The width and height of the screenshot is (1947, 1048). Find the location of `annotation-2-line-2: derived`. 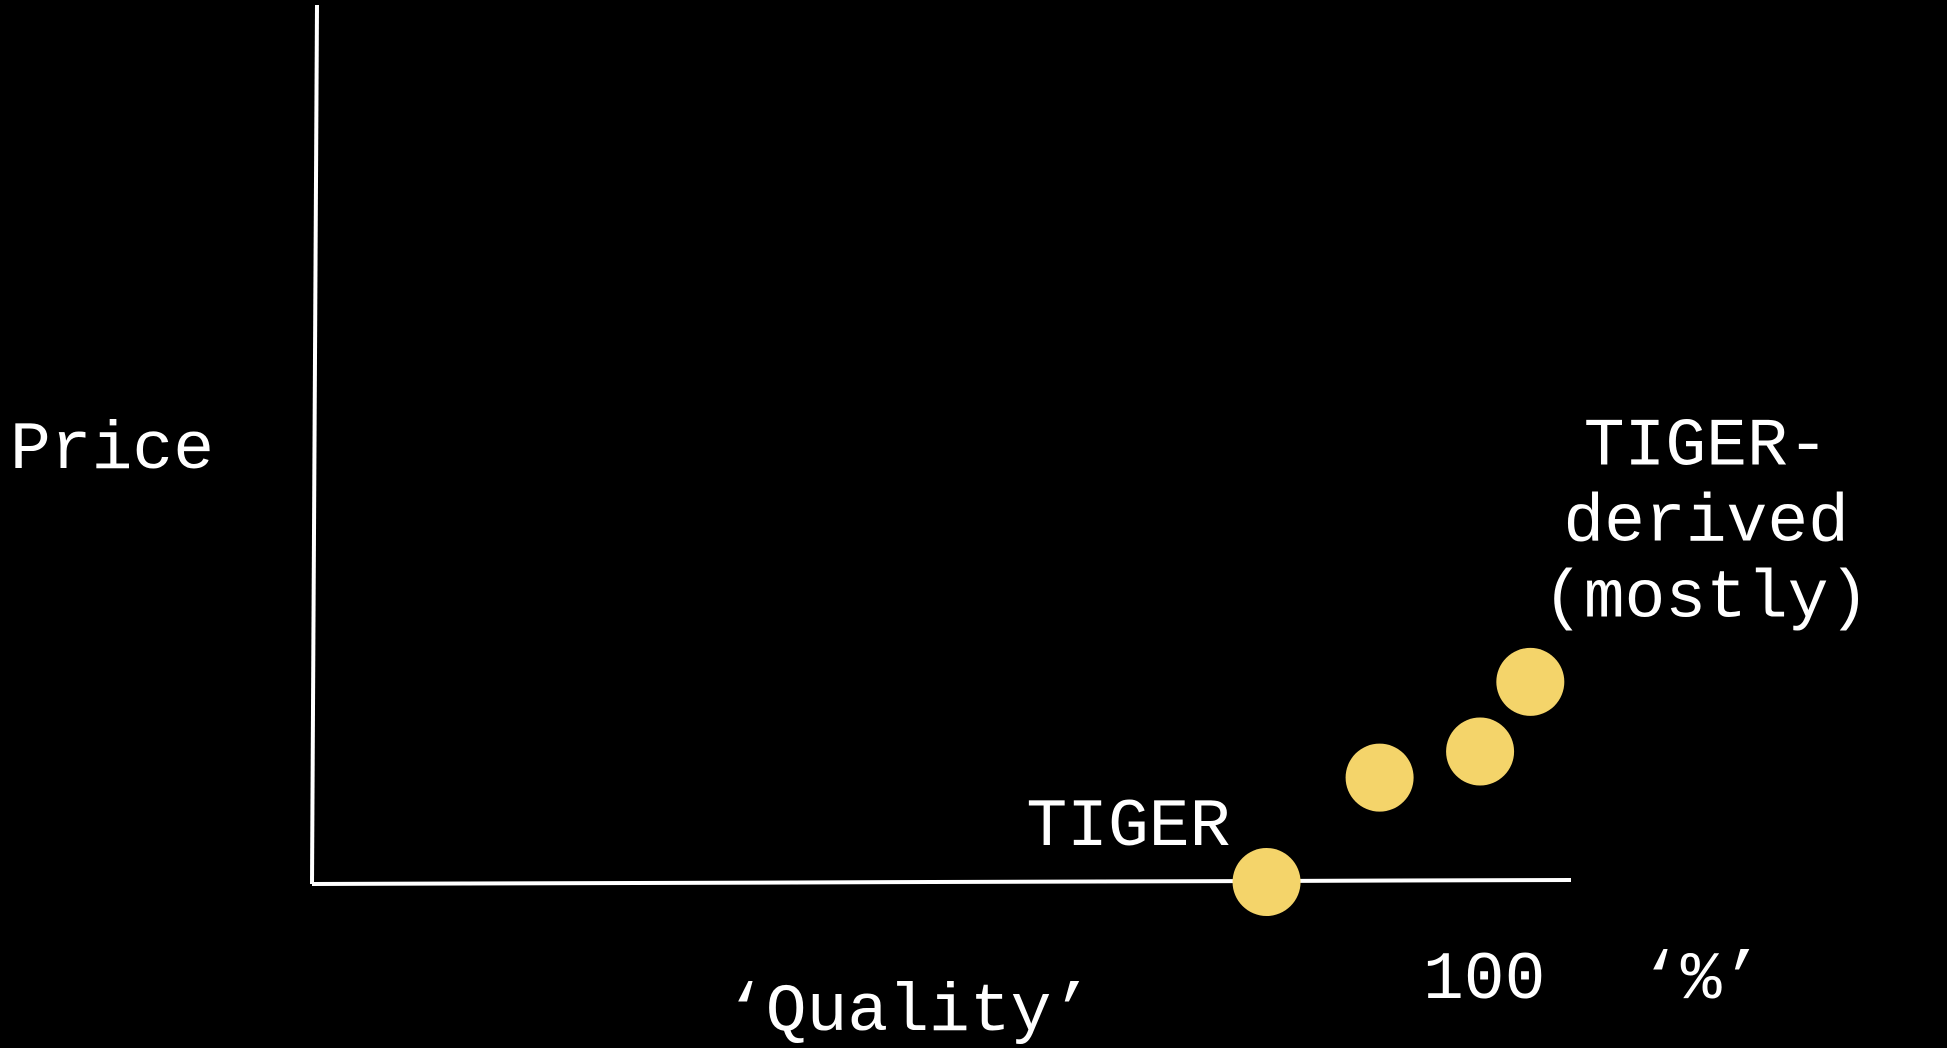

annotation-2-line-2: derived is located at coordinates (1706, 523).